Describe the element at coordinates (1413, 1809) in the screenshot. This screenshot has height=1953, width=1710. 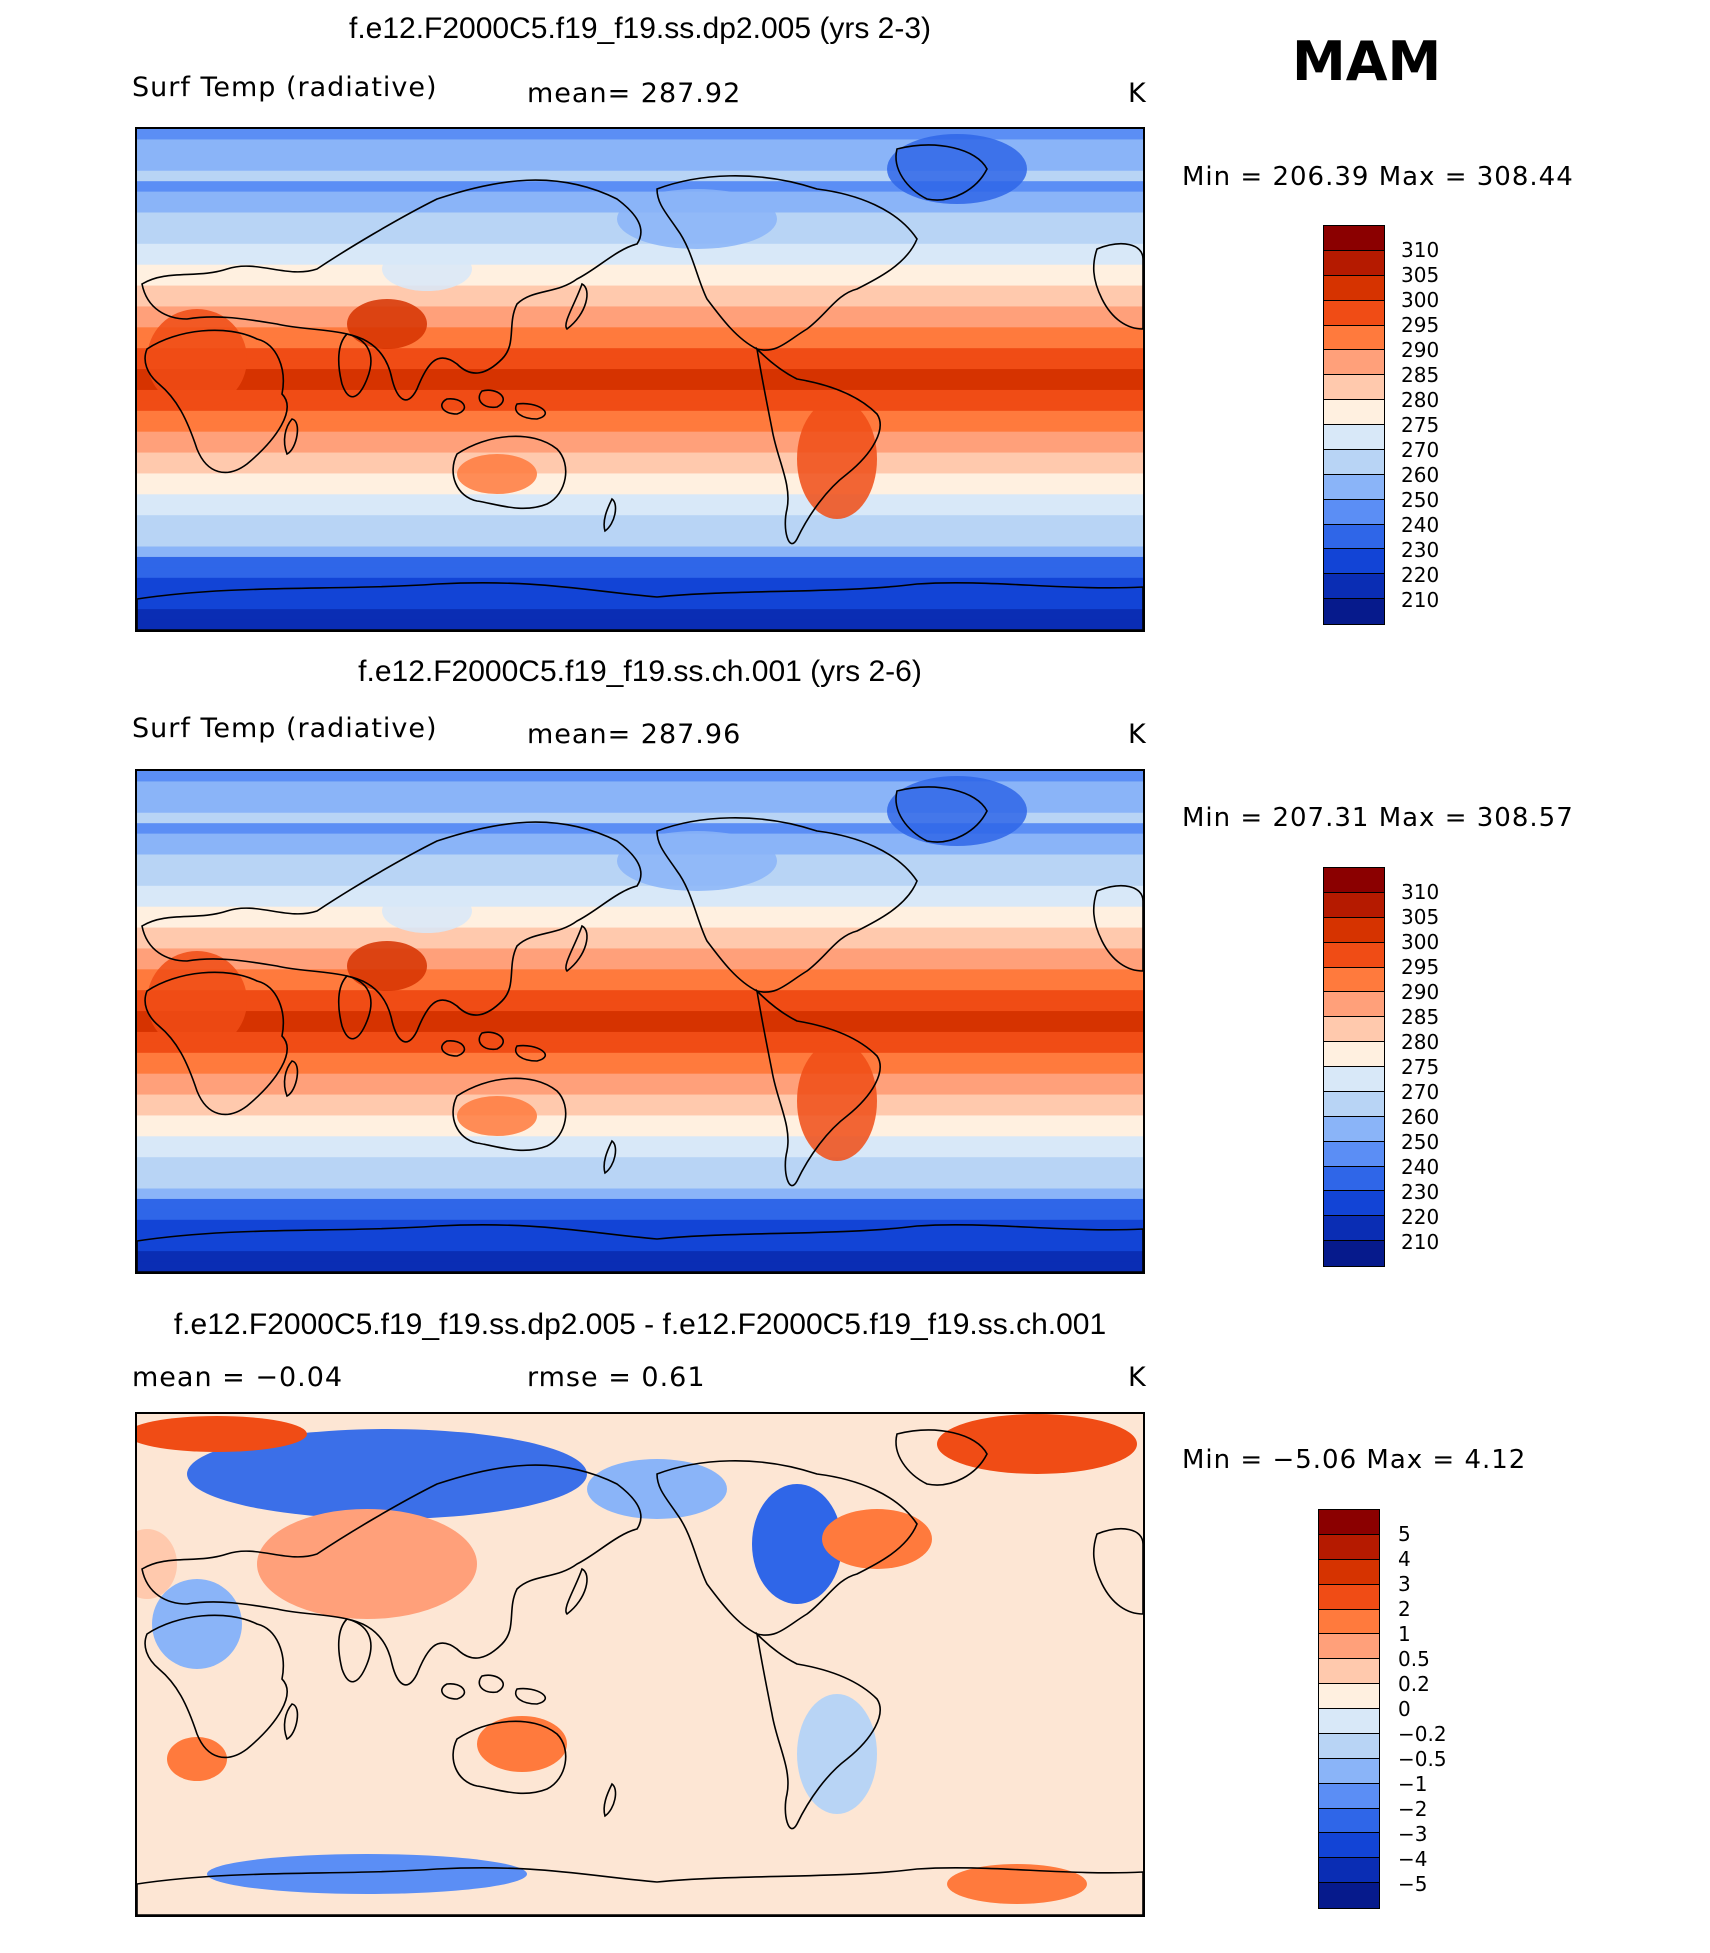
I see `colorbar-label: −2` at that location.